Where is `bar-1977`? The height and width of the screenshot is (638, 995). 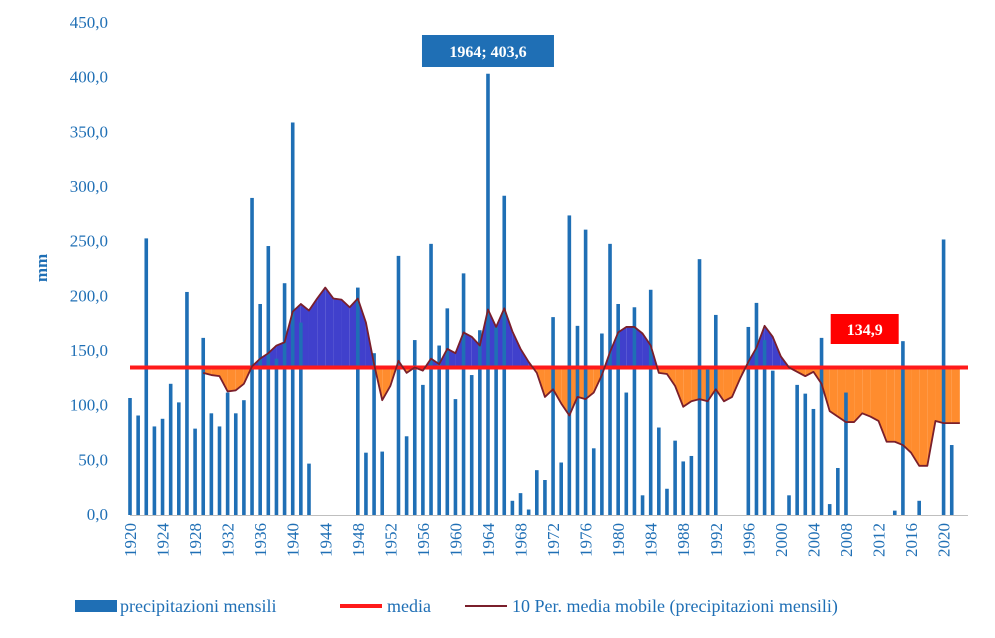
bar-1977 is located at coordinates (593, 481).